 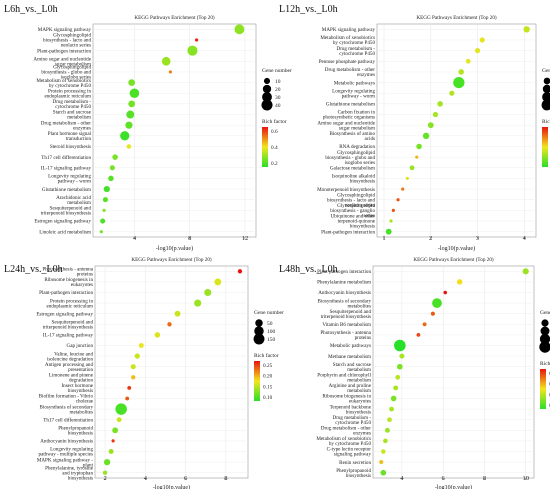 I want to click on y-tick-label: Starch and sucrose metabolism, so click(x=72, y=115).